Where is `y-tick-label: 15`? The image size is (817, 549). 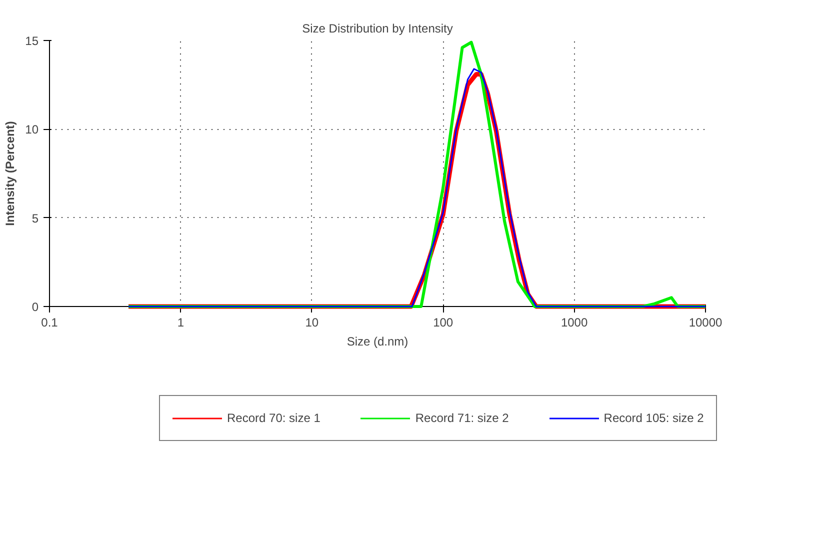
y-tick-label: 15 is located at coordinates (32, 41).